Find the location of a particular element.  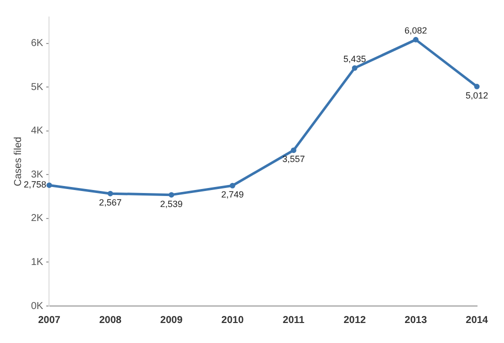

y-tick-label: 3K is located at coordinates (37, 174).